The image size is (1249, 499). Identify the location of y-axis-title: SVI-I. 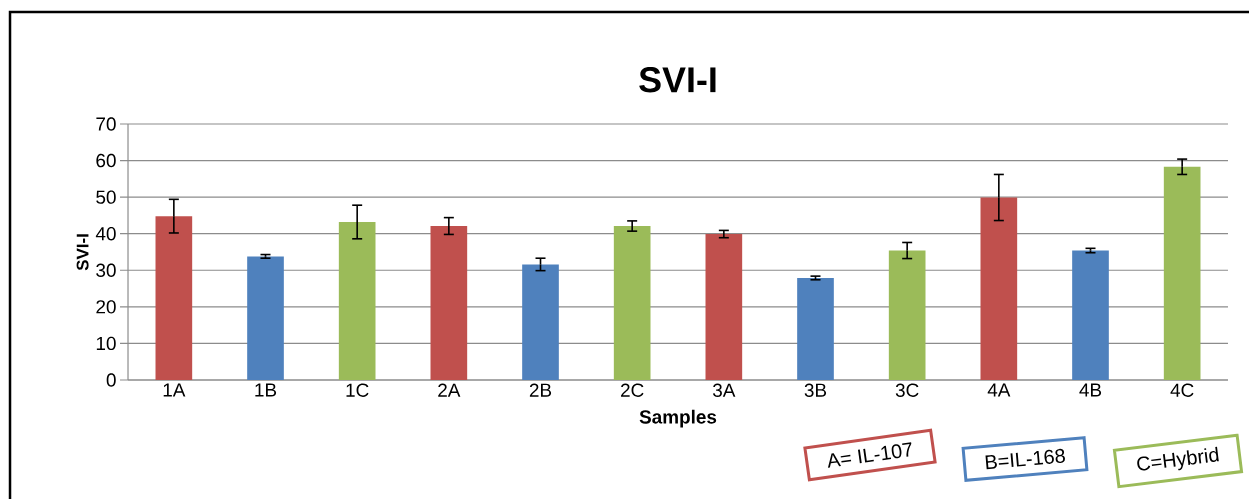
(82, 252).